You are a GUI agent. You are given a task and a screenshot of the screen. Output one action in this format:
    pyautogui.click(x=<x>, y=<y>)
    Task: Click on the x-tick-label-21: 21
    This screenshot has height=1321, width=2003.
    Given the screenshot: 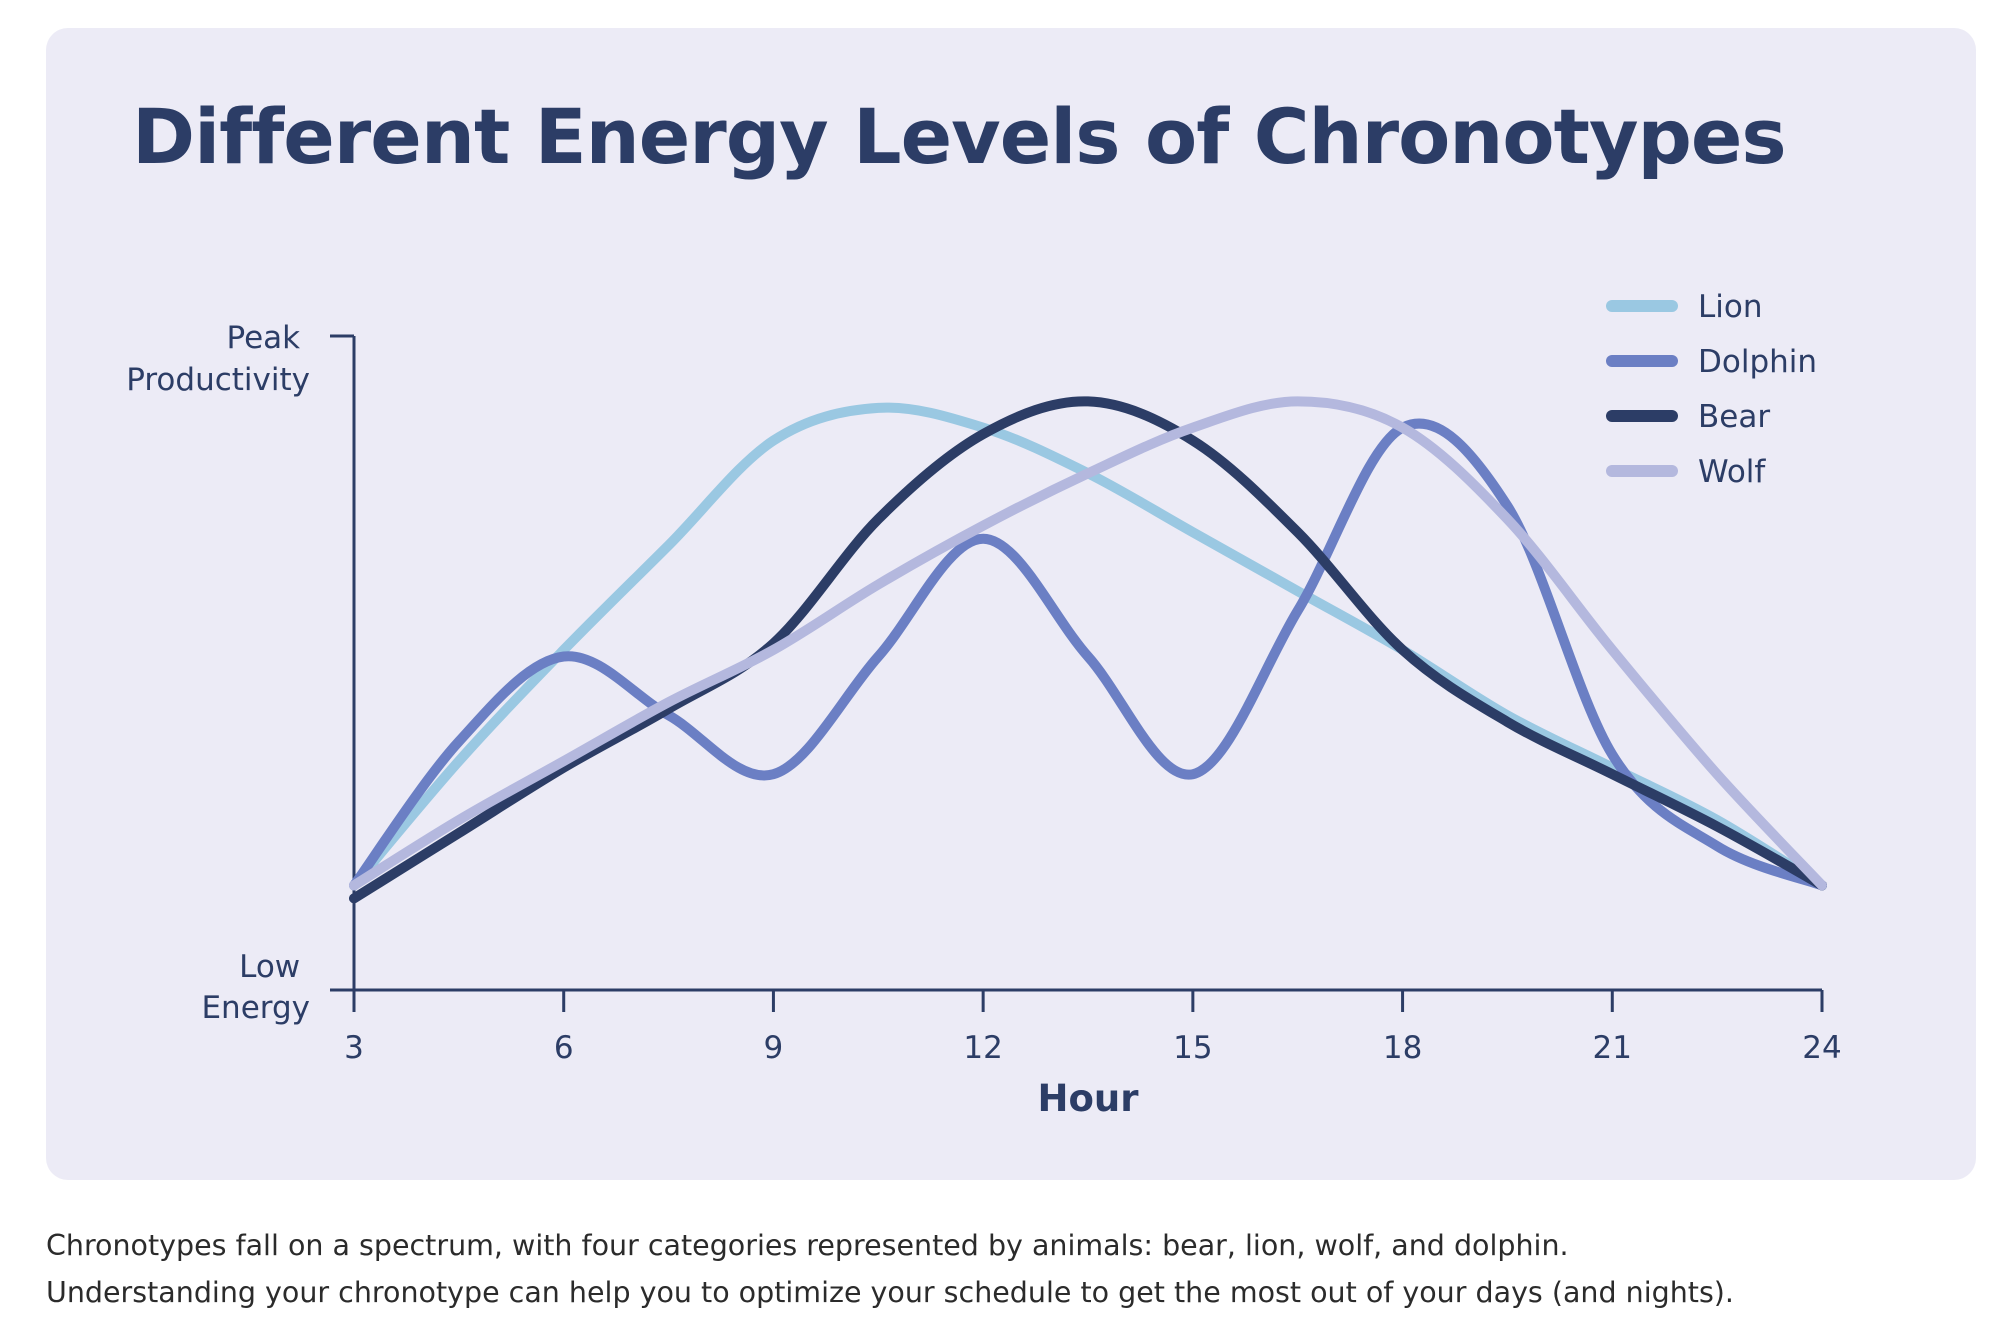 What is the action you would take?
    pyautogui.click(x=1612, y=1048)
    